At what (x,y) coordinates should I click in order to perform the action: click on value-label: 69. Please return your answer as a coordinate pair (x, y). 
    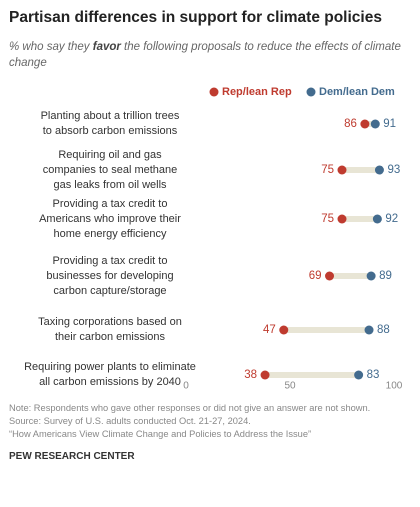
    Looking at the image, I should click on (315, 276).